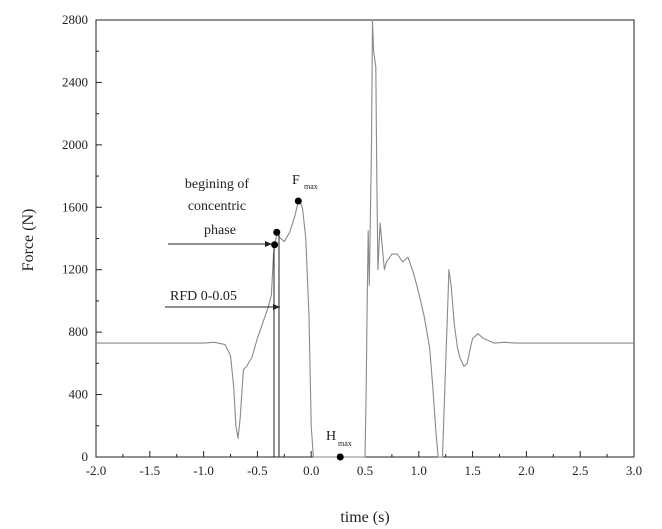 The height and width of the screenshot is (529, 662). What do you see at coordinates (580, 470) in the screenshot?
I see `x-tick-label: 2.5` at bounding box center [580, 470].